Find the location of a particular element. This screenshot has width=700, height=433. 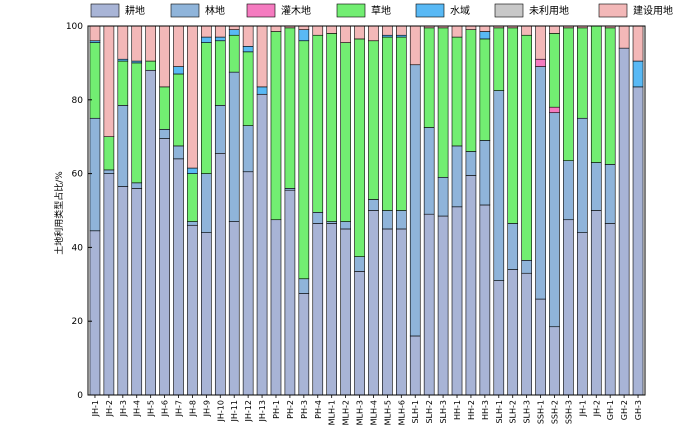

x-tick-label: JH-6 is located at coordinates (165, 408).